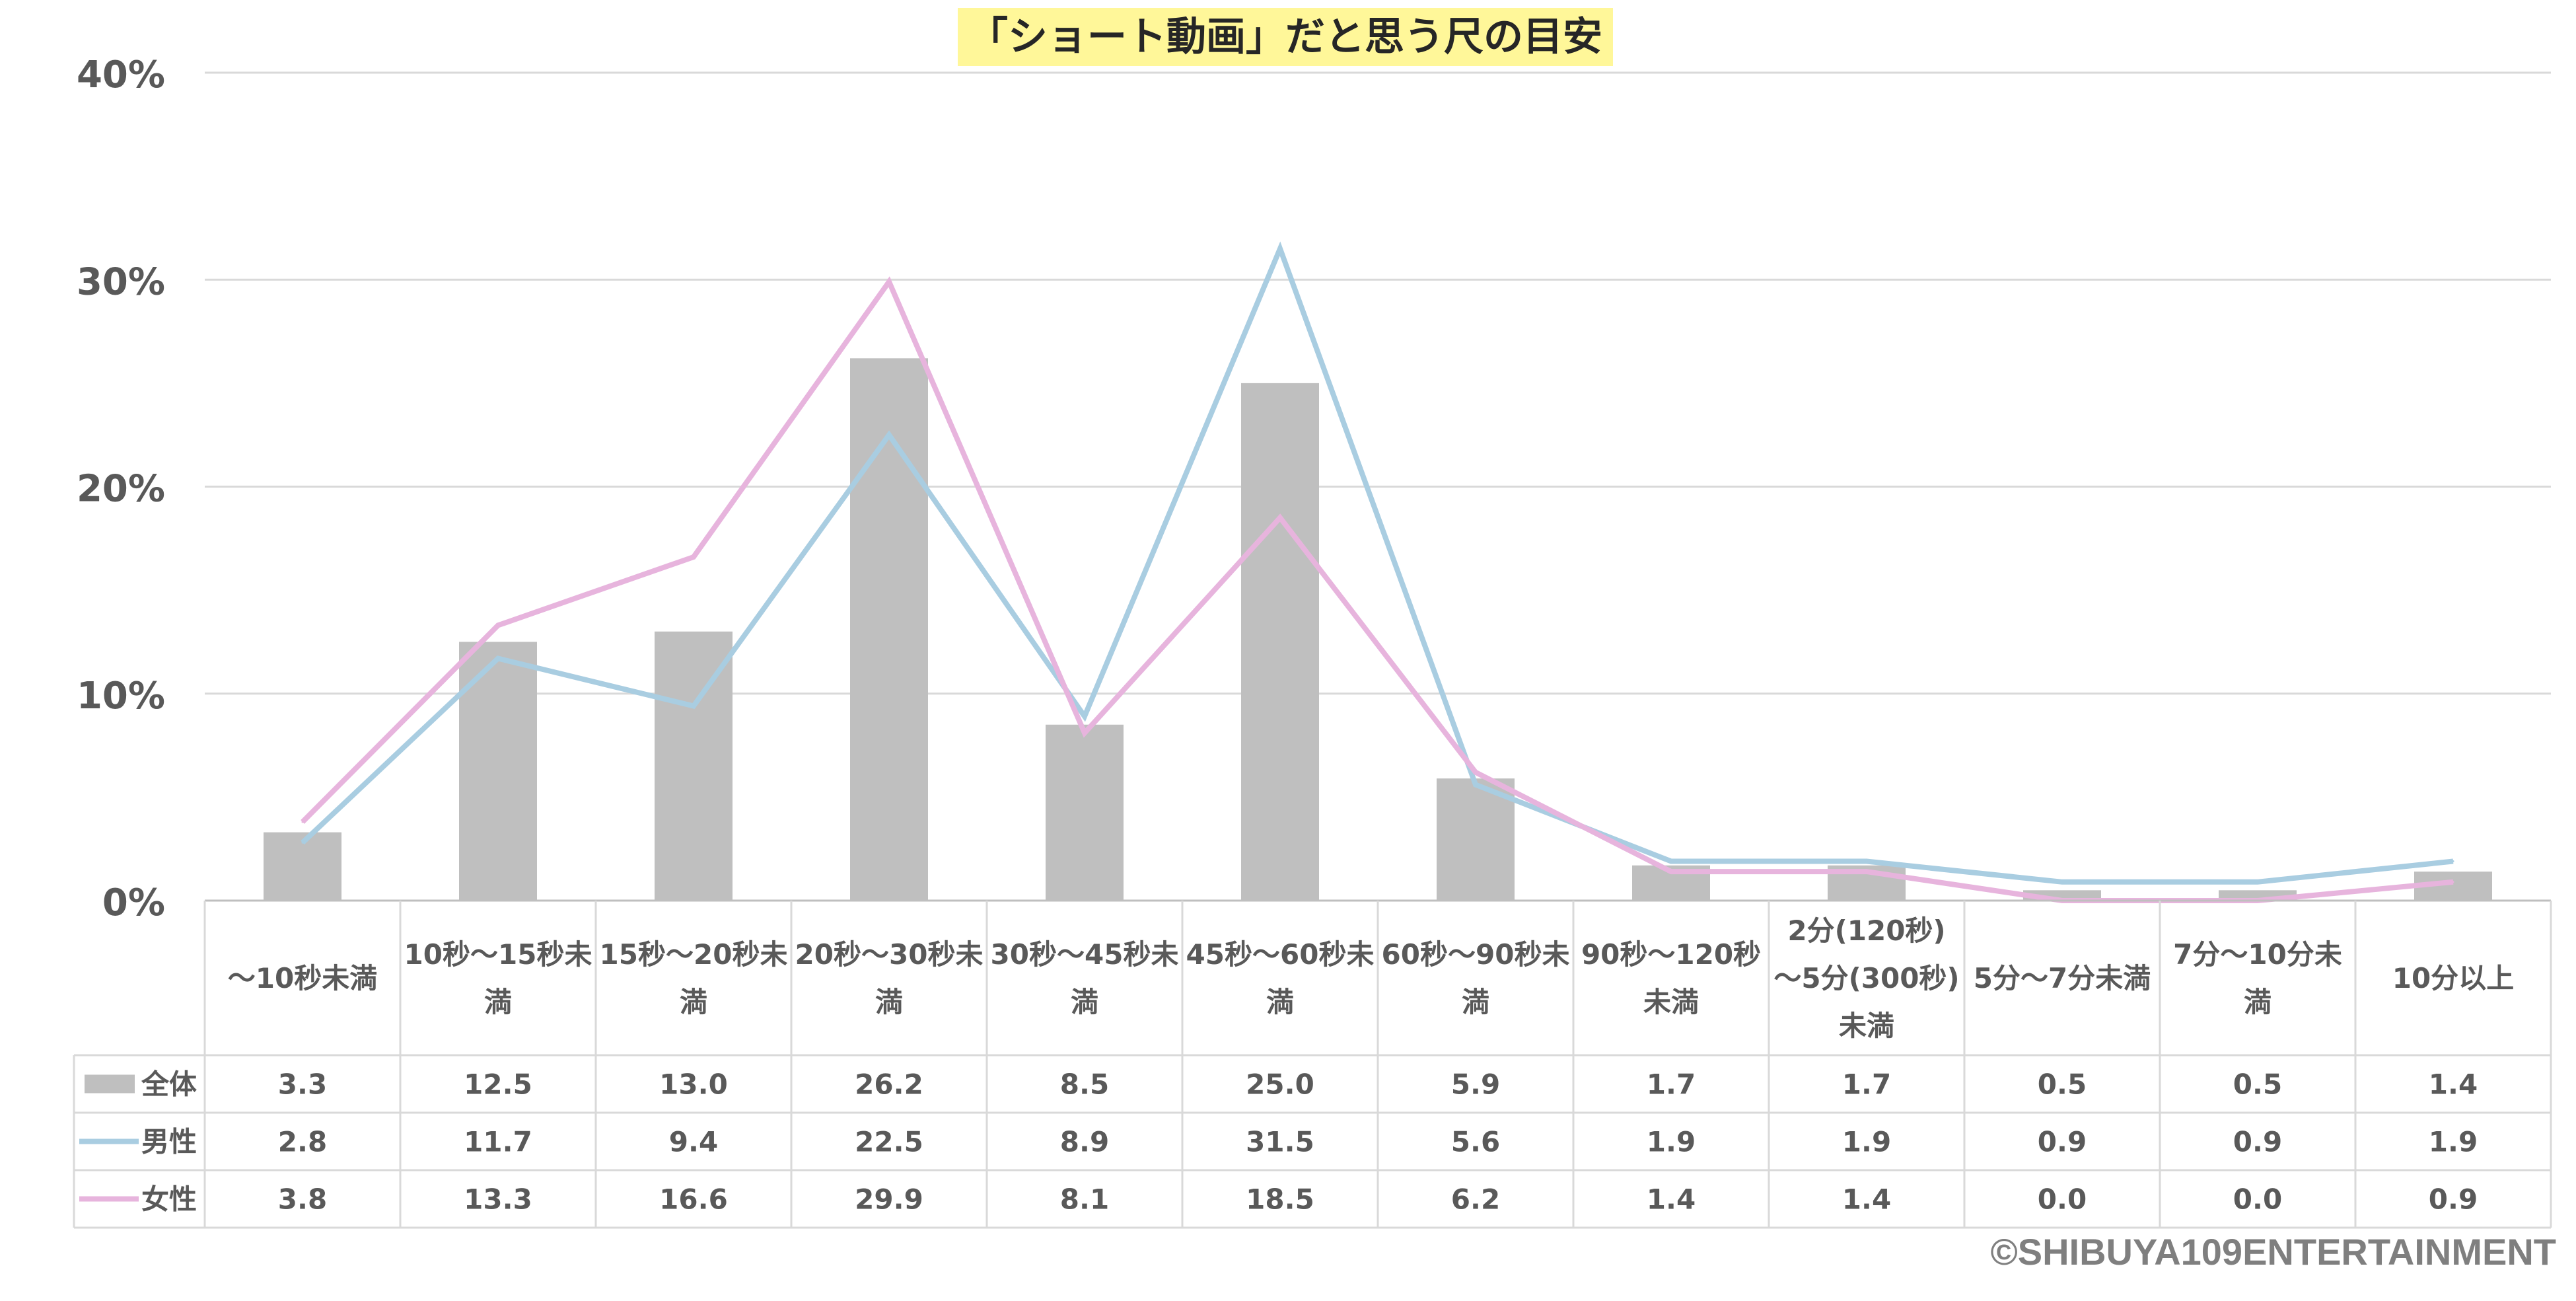 This screenshot has height=1301, width=2576. What do you see at coordinates (302, 1084) in the screenshot?
I see `data-label: 3.3` at bounding box center [302, 1084].